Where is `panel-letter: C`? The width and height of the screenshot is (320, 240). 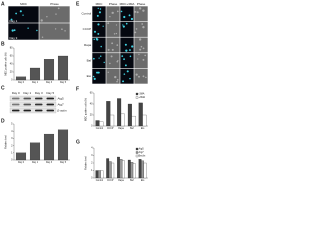
panel-letter: C is located at coordinates (3, 88).